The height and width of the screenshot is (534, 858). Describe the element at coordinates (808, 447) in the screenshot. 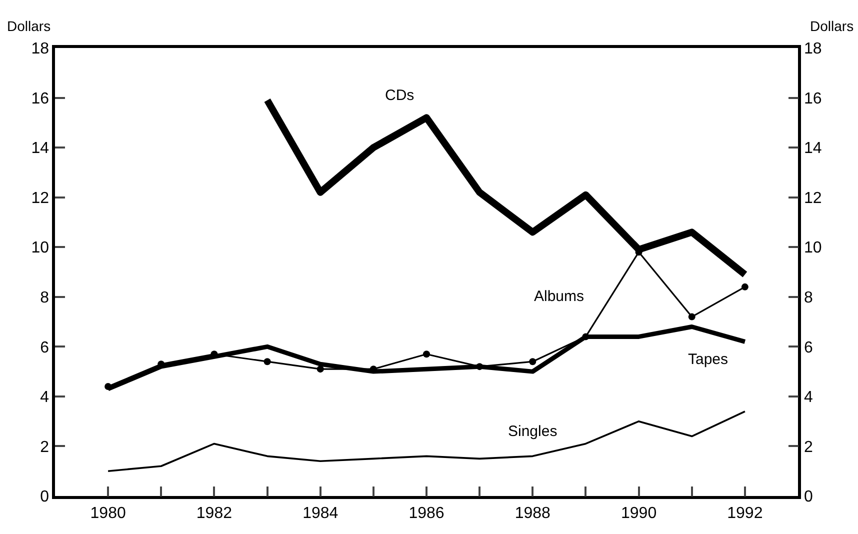

I see `y2-tick-label: 2` at that location.